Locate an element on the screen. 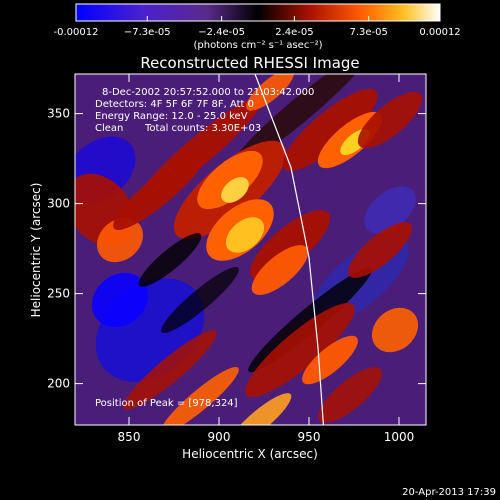 This screenshot has height=500, width=500. y-tick-label: 350 is located at coordinates (58, 114).